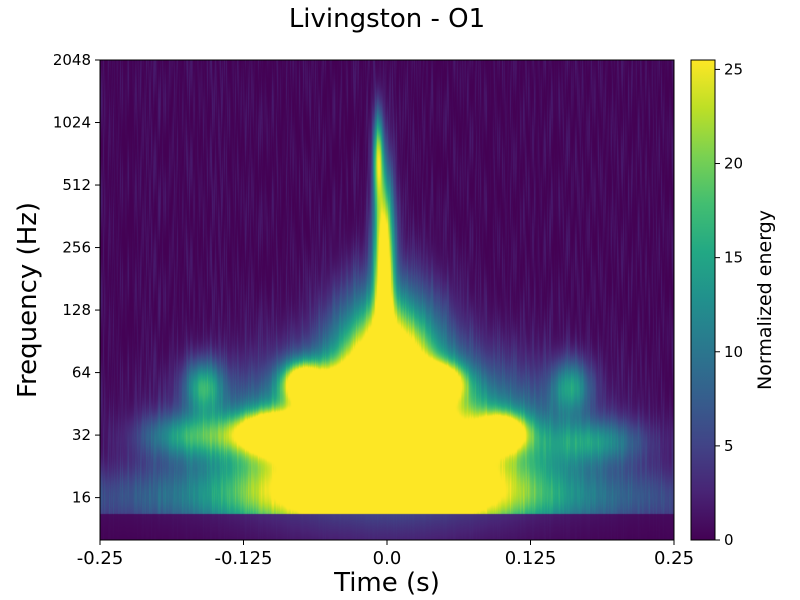 Image resolution: width=800 pixels, height=600 pixels. Describe the element at coordinates (81, 435) in the screenshot. I see `y-tick-label: 32` at that location.